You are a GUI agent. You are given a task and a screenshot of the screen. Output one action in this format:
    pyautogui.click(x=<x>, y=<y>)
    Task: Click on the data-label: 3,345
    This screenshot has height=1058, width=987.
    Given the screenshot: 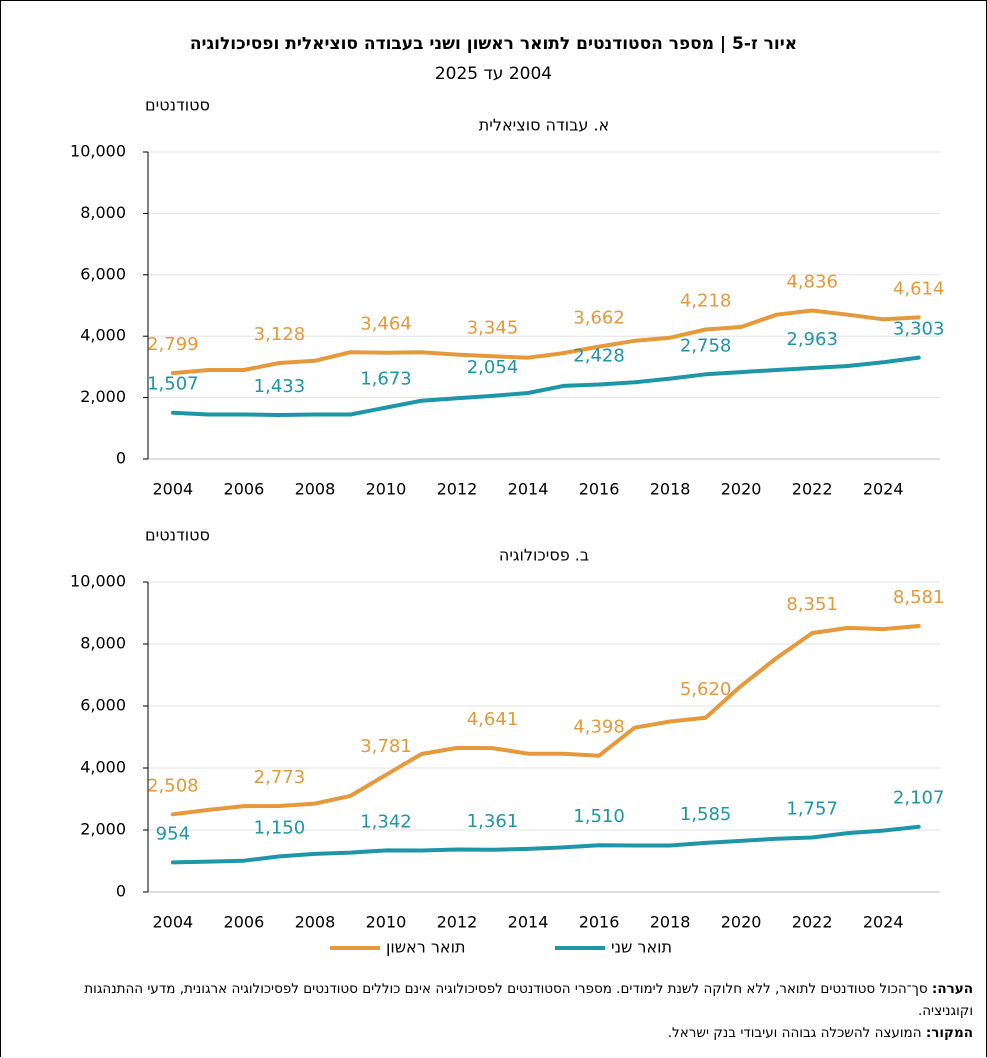 What is the action you would take?
    pyautogui.click(x=493, y=327)
    